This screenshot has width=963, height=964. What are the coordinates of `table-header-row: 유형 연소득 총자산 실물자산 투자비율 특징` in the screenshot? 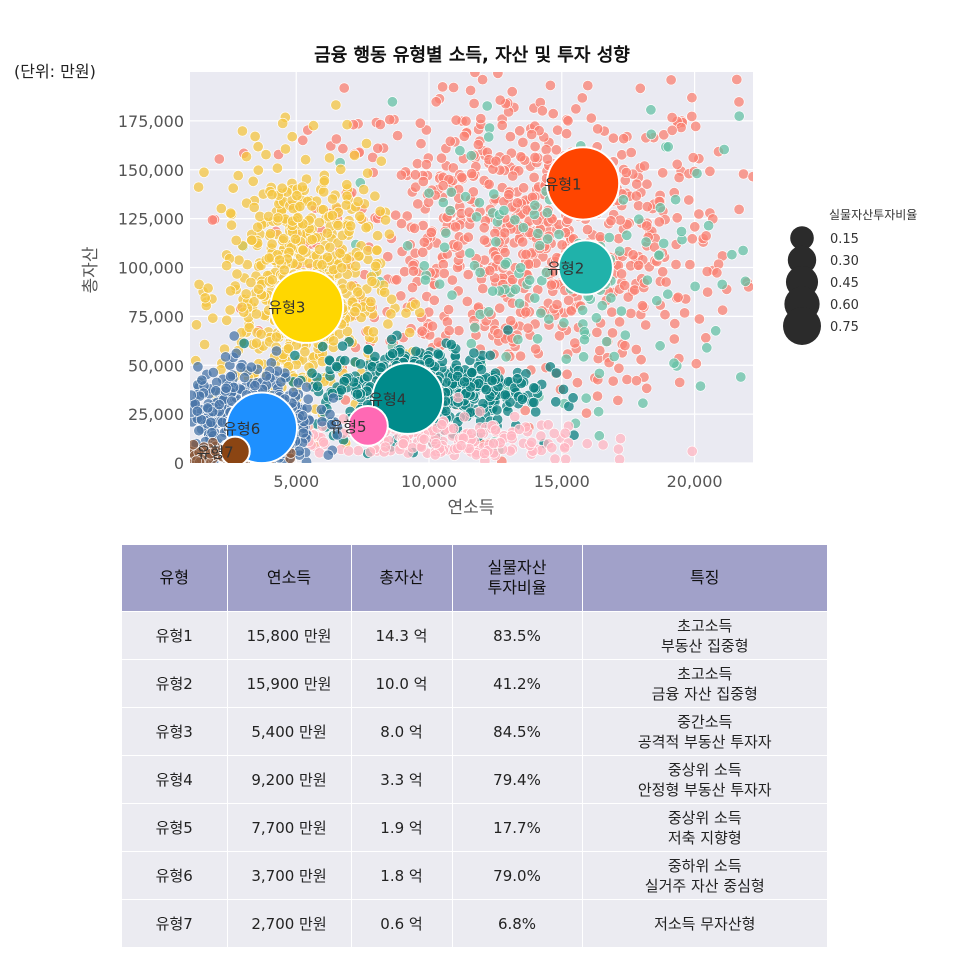 It's located at (474, 578).